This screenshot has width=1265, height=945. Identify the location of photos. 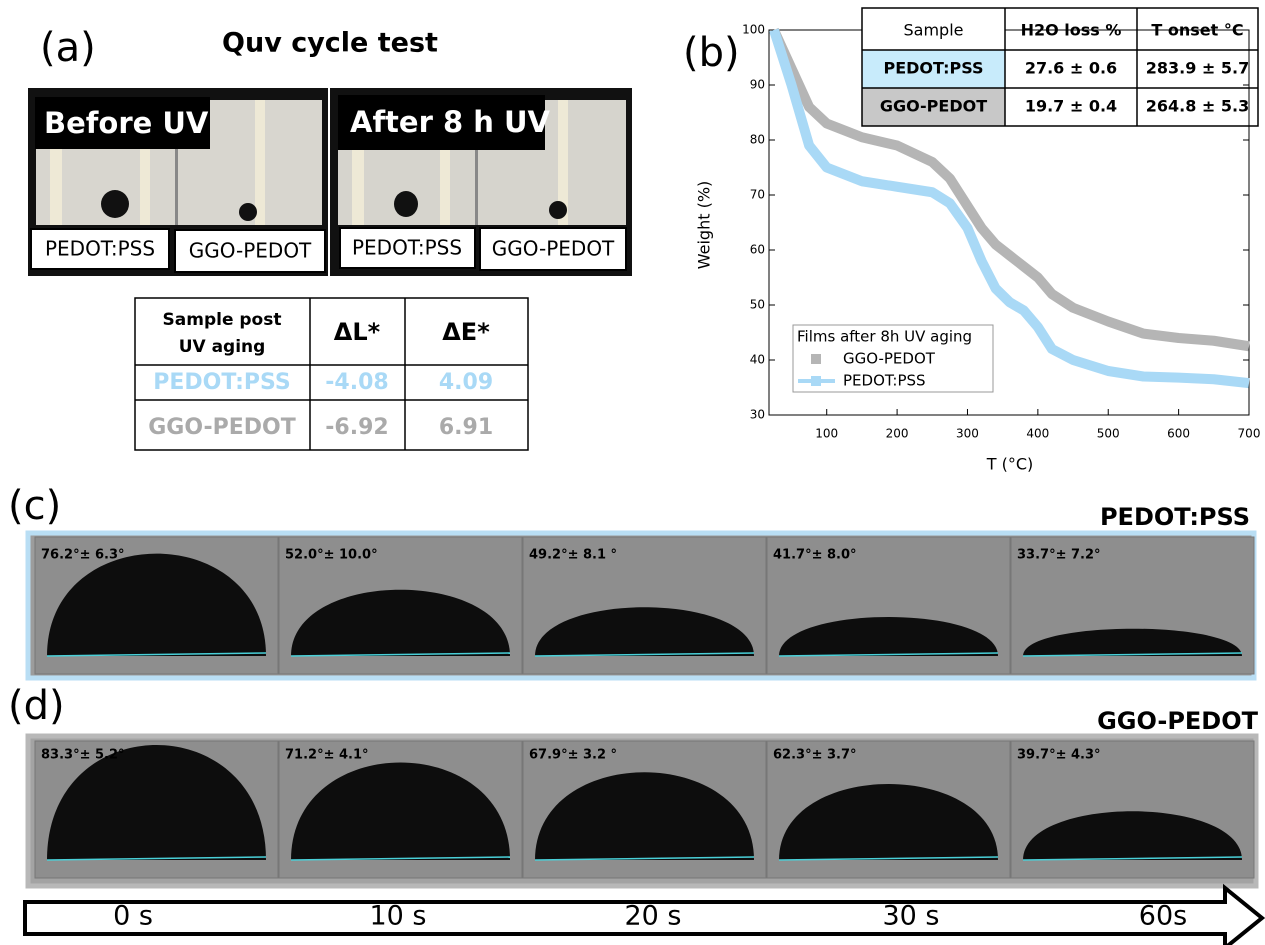
(330, 182).